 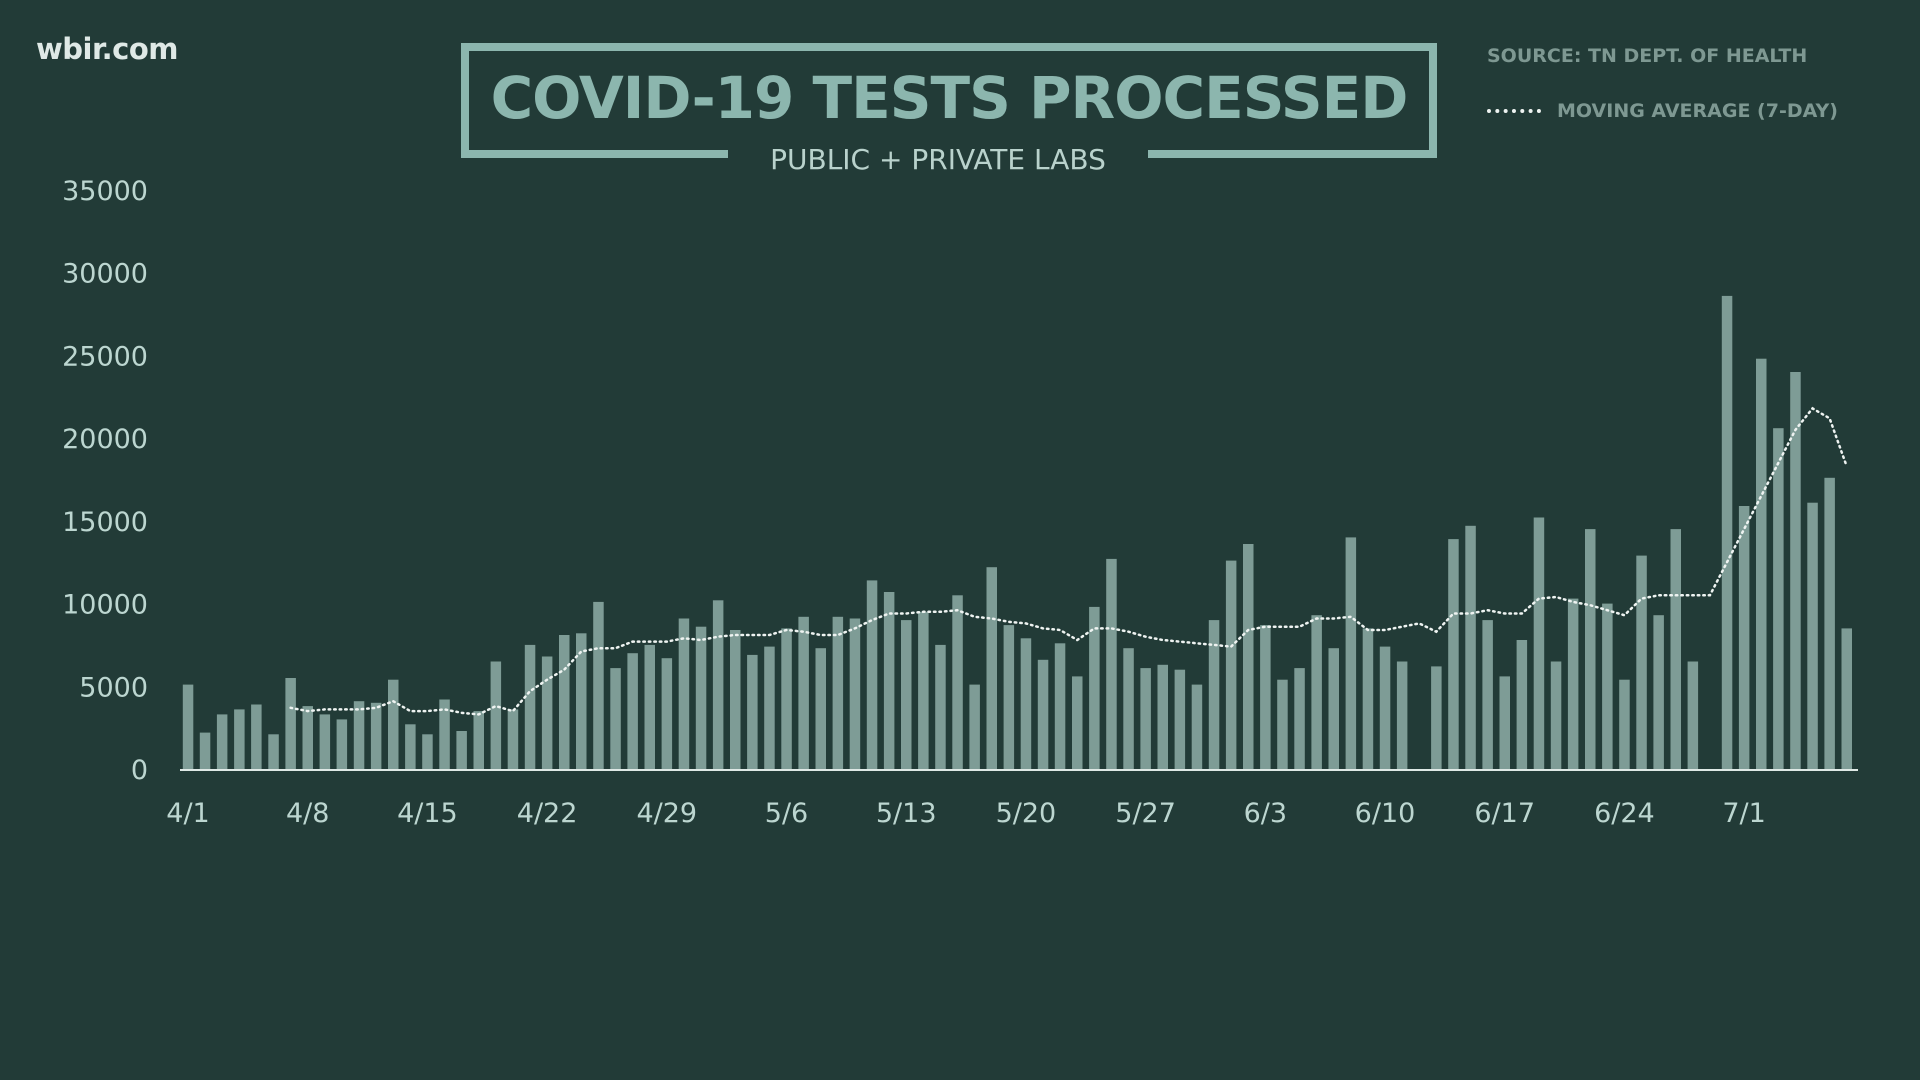 I want to click on x-tick-label: 4/1, so click(x=187, y=813).